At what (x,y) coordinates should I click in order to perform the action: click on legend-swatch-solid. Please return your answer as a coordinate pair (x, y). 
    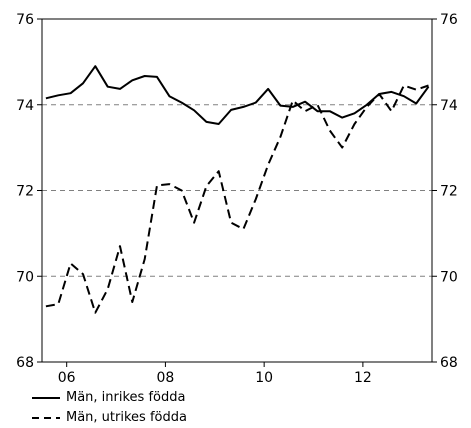
    Looking at the image, I should click on (46, 398).